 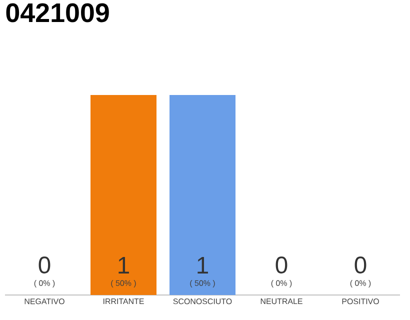 What do you see at coordinates (57, 12) in the screenshot?
I see `chart-title: 0421009` at bounding box center [57, 12].